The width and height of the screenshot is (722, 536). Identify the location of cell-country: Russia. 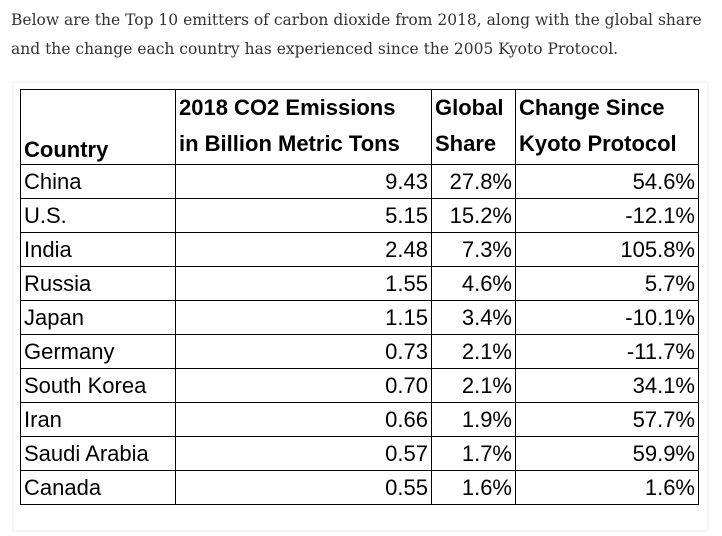
(98, 283).